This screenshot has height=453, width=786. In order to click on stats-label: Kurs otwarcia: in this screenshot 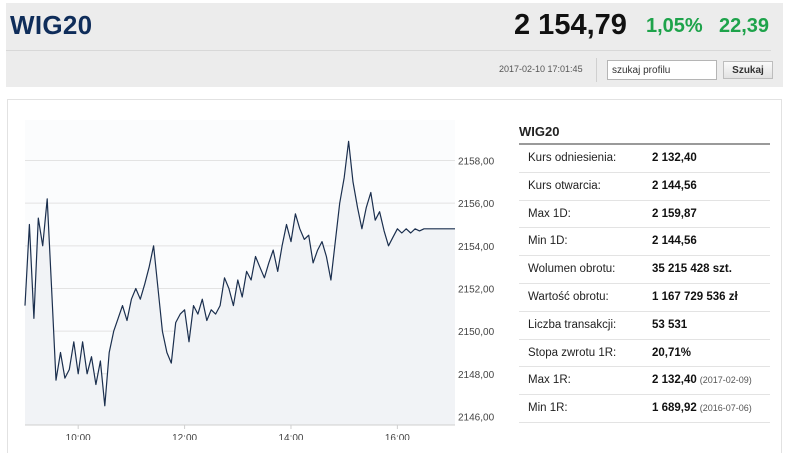, I will do `click(564, 185)`.